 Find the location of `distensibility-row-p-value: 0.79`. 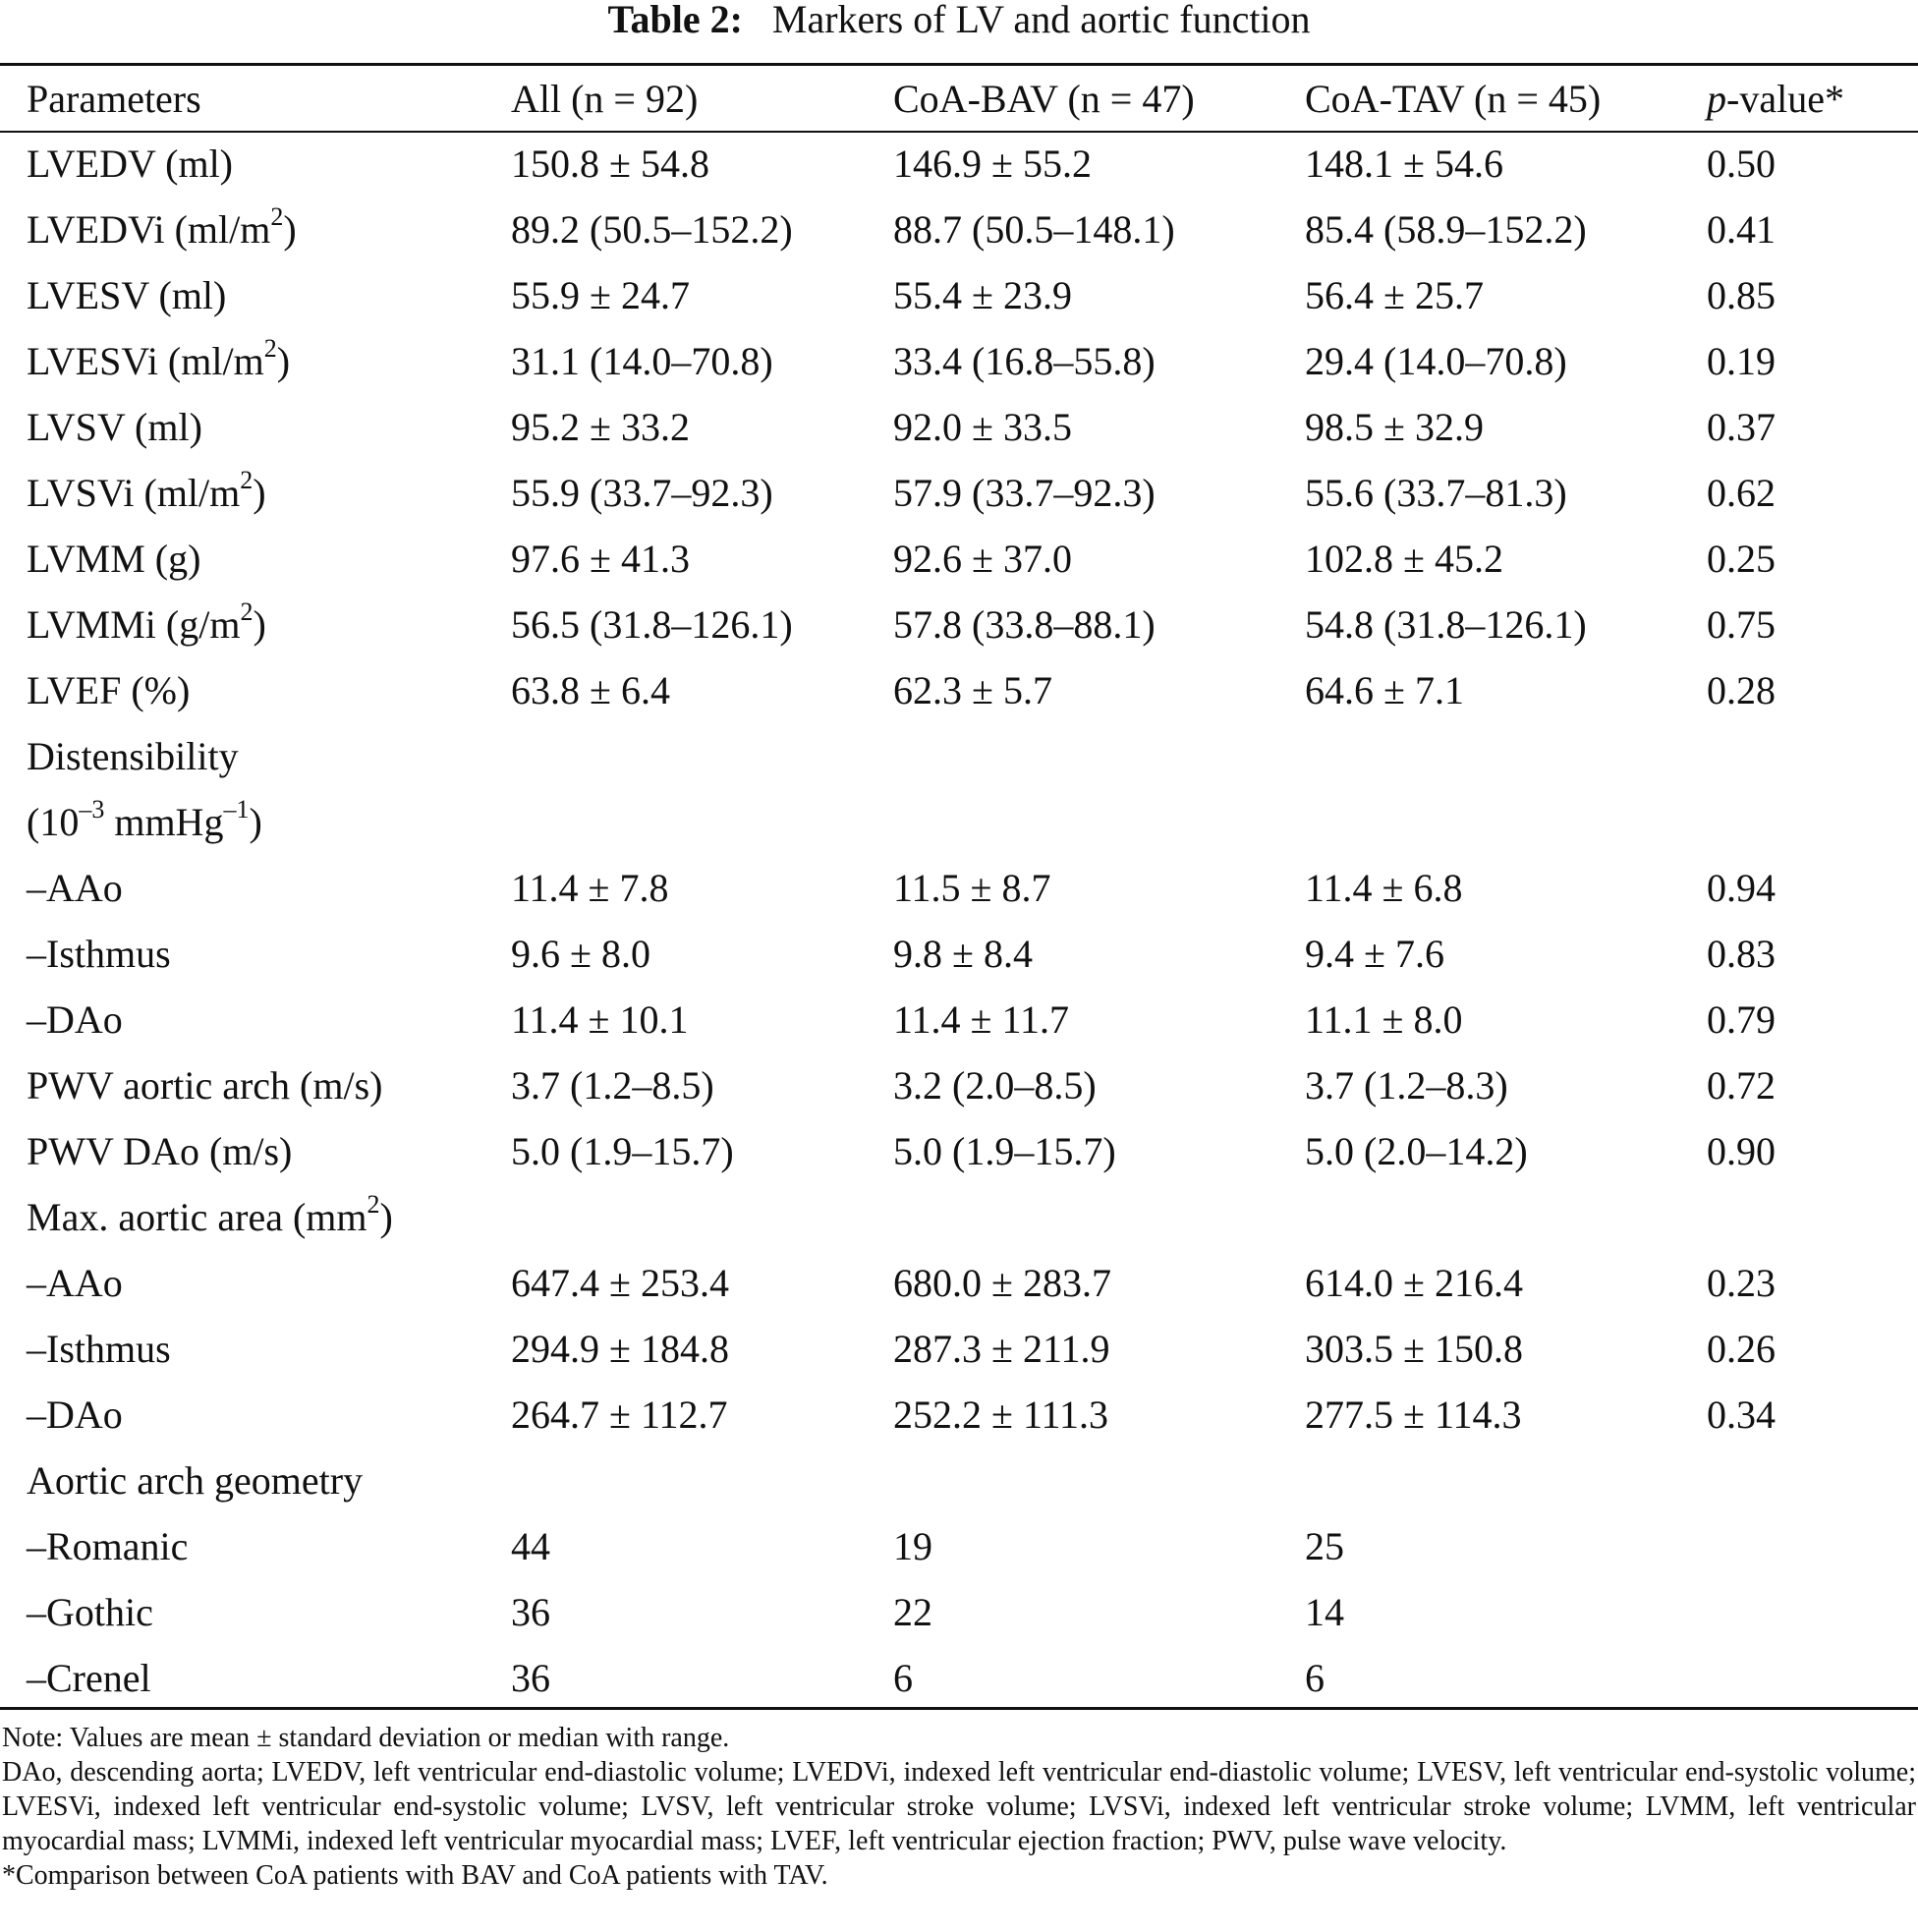

distensibility-row-p-value: 0.79 is located at coordinates (1741, 1019).